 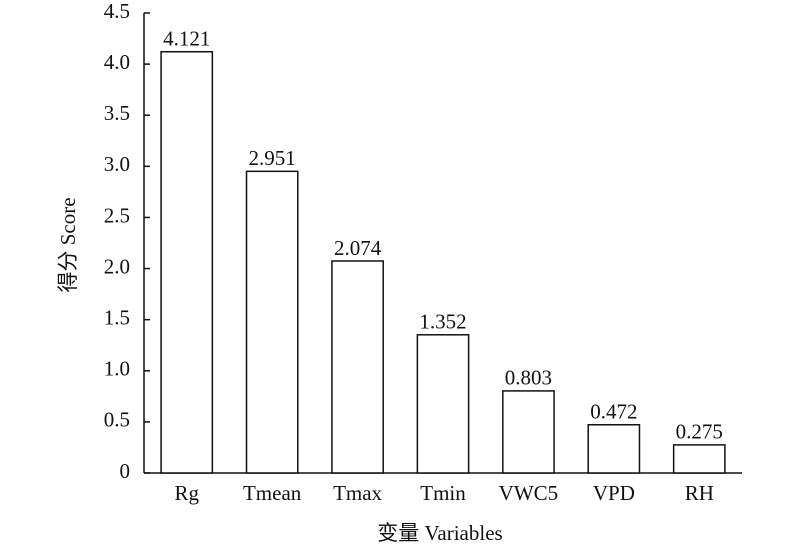 I want to click on x-axis-title: 变量 Variables, so click(x=439, y=533).